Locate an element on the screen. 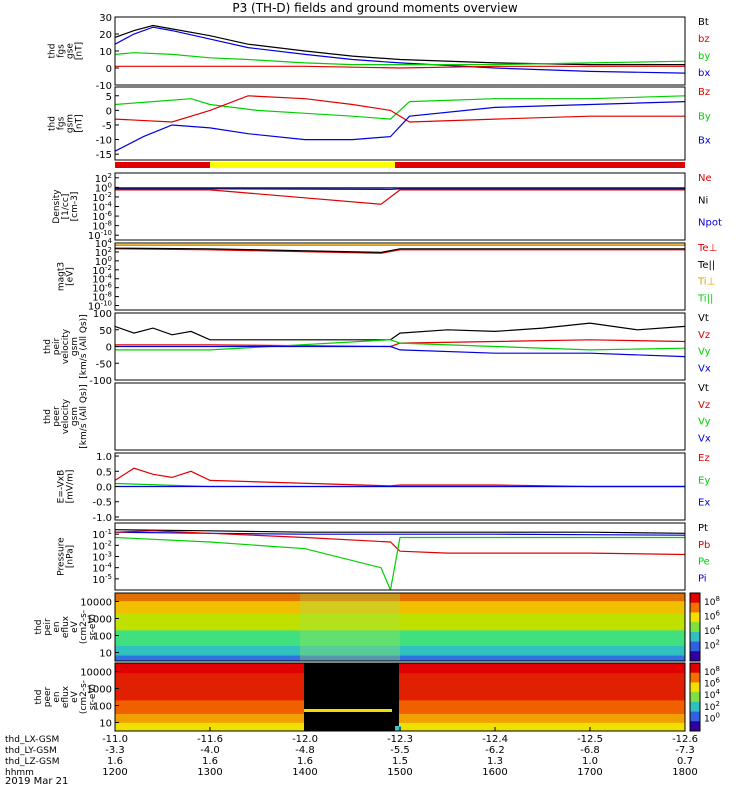 The height and width of the screenshot is (800, 750). y-tick-label: 1.0 is located at coordinates (104, 457).